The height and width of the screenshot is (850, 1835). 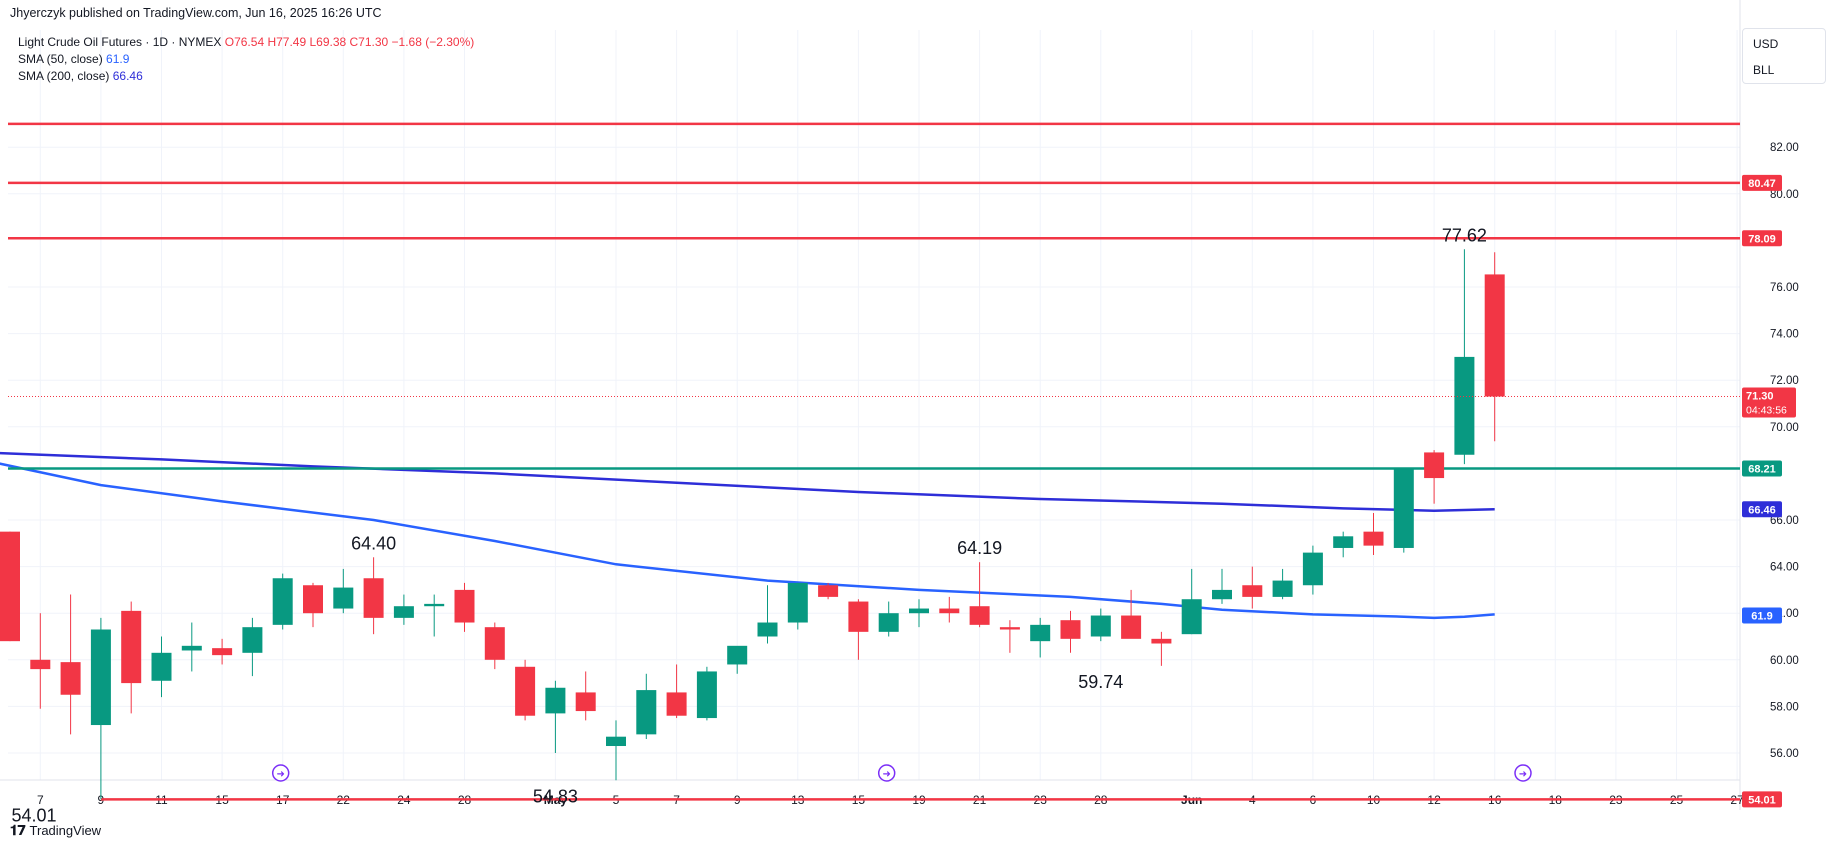 I want to click on unit-label: BLL, so click(x=1764, y=70).